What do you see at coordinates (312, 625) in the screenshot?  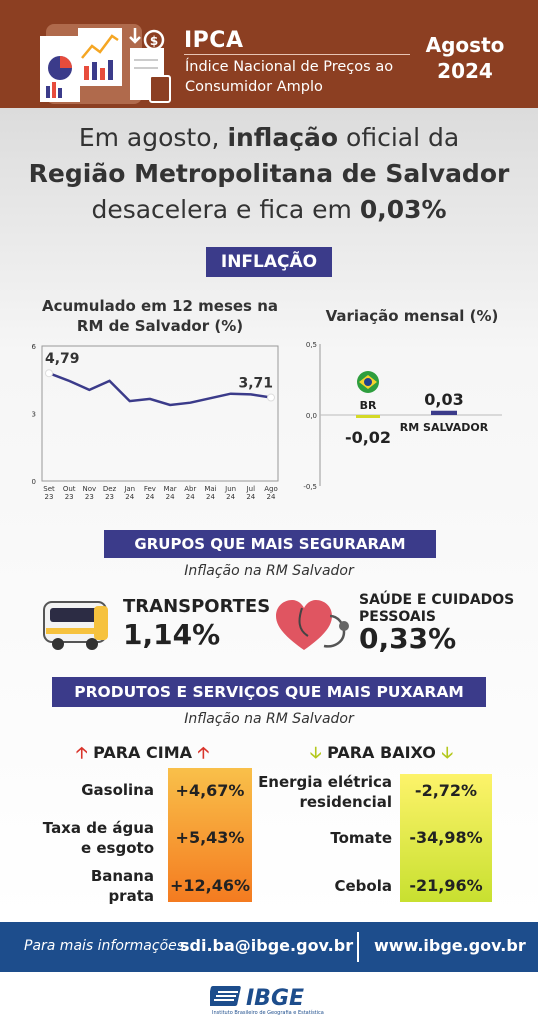 I see `heart-stethoscope-icon` at bounding box center [312, 625].